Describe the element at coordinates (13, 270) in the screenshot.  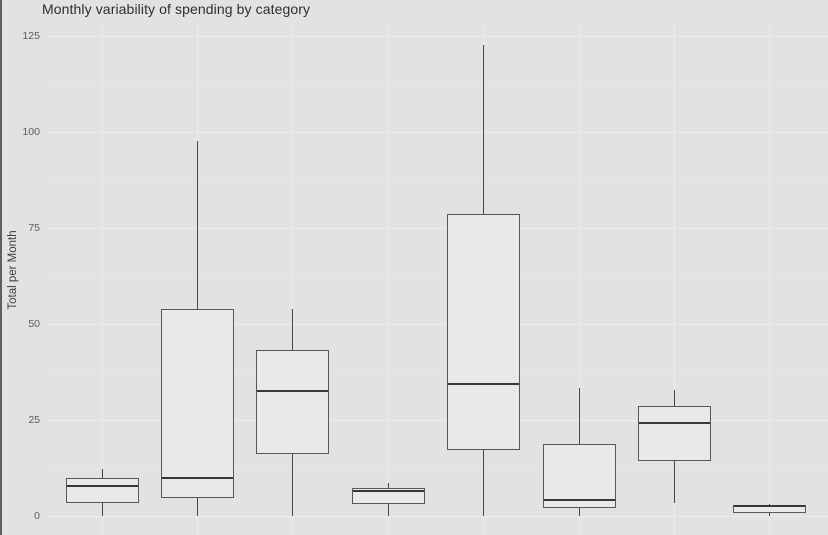
I see `y-axis-title: Total per Month` at that location.